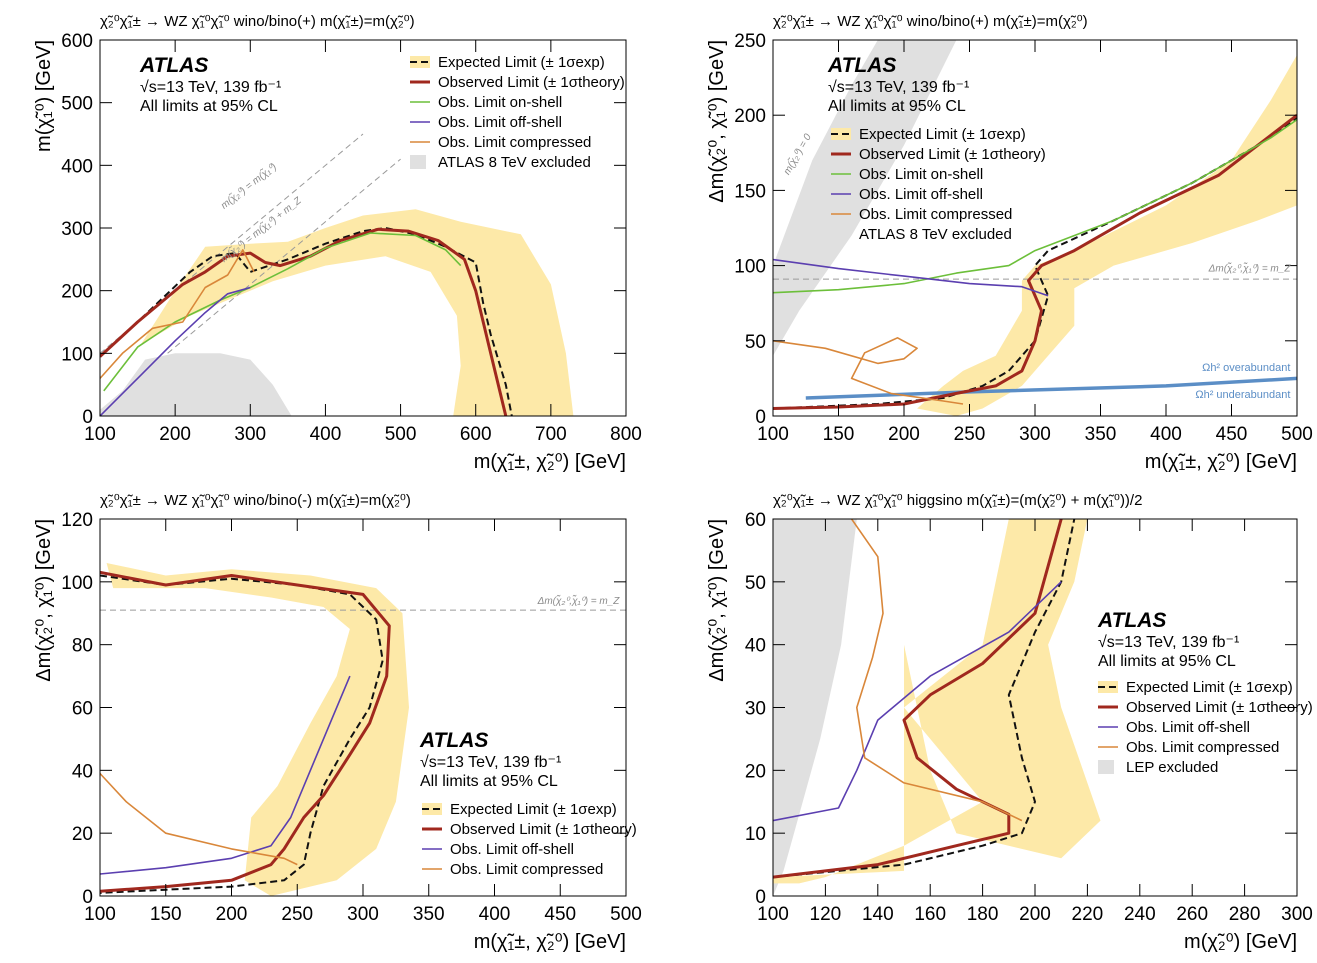 The width and height of the screenshot is (1317, 963). What do you see at coordinates (77, 166) in the screenshot?
I see `y-tick-label: 400` at bounding box center [77, 166].